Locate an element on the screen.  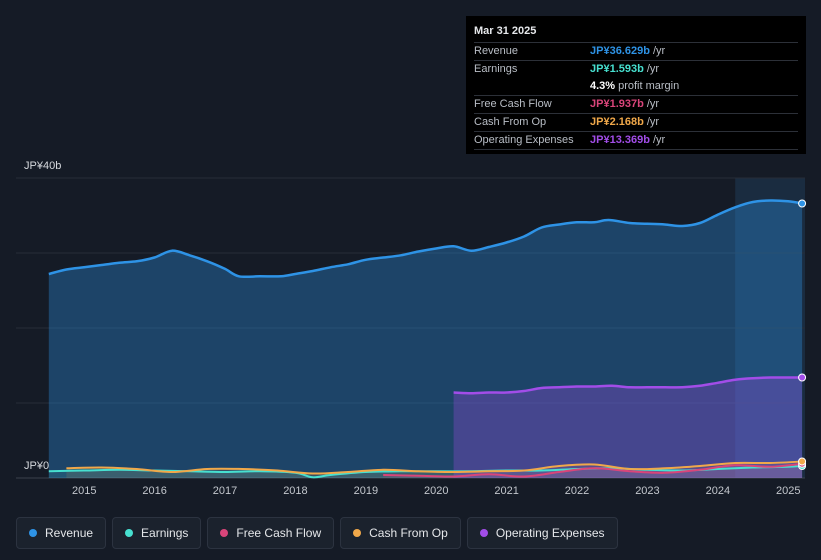
tooltip-row: Earnings JP¥1.593b/yr is located at coordinates (636, 69).